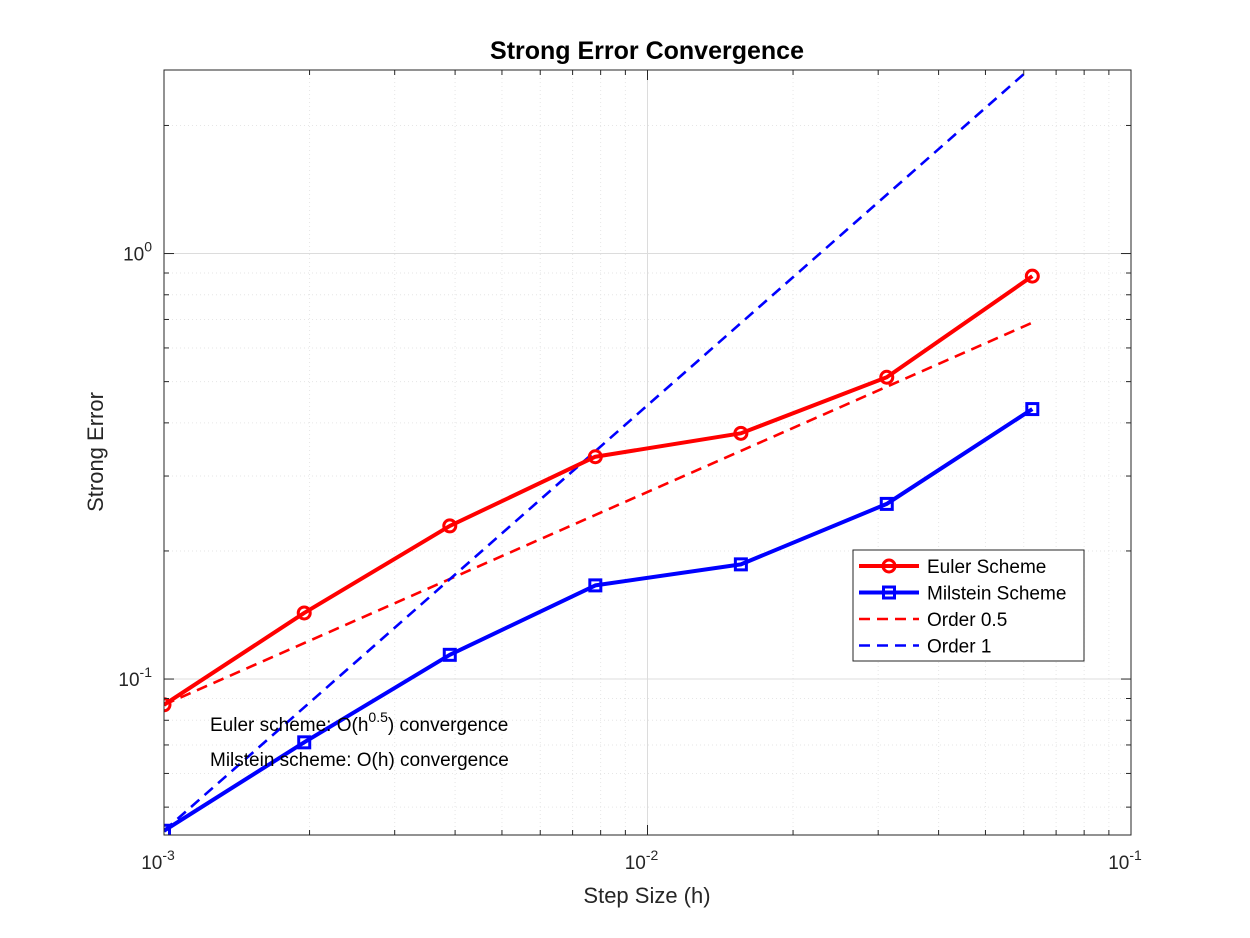 This screenshot has height=938, width=1250. I want to click on annotation-text: Milstein scheme: O(h) convergence, so click(359, 760).